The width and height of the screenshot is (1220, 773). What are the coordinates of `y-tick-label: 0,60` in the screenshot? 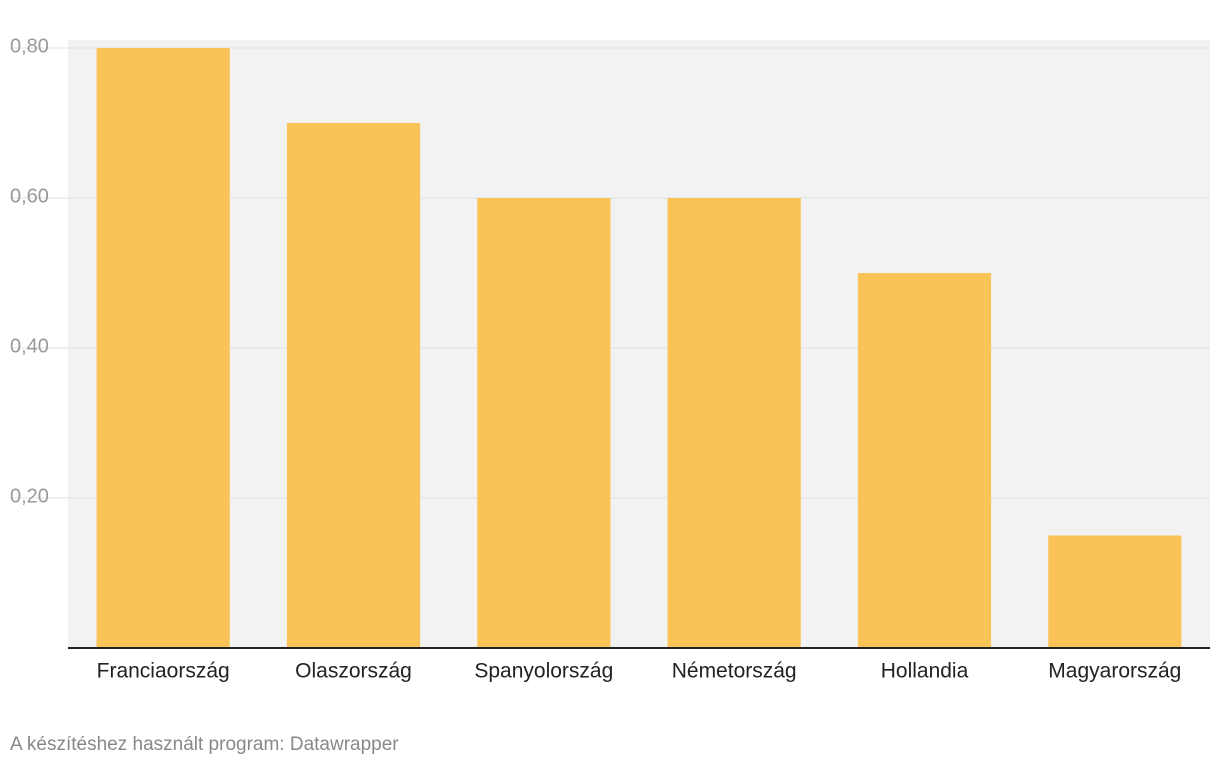 It's located at (29, 196).